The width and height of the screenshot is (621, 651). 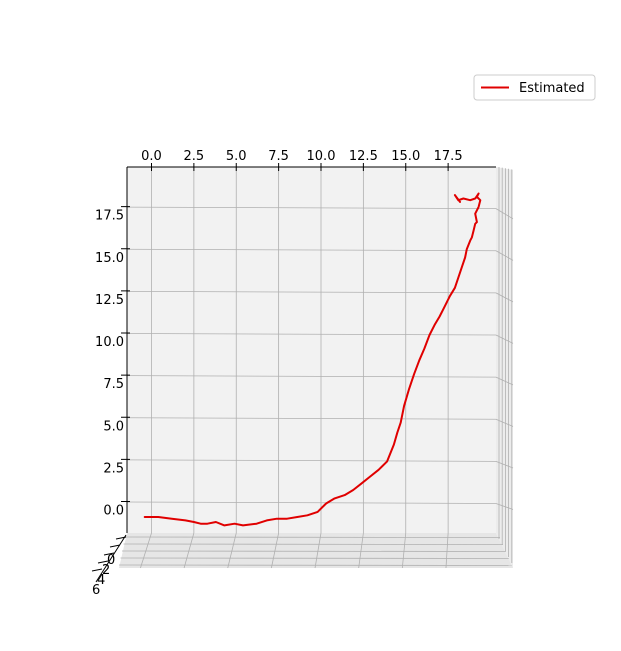 I want to click on x-axis-ticks: 0.0 2.5 5.0 7.5 10.0 12.5 15.0 17.5, so click(x=302, y=160).